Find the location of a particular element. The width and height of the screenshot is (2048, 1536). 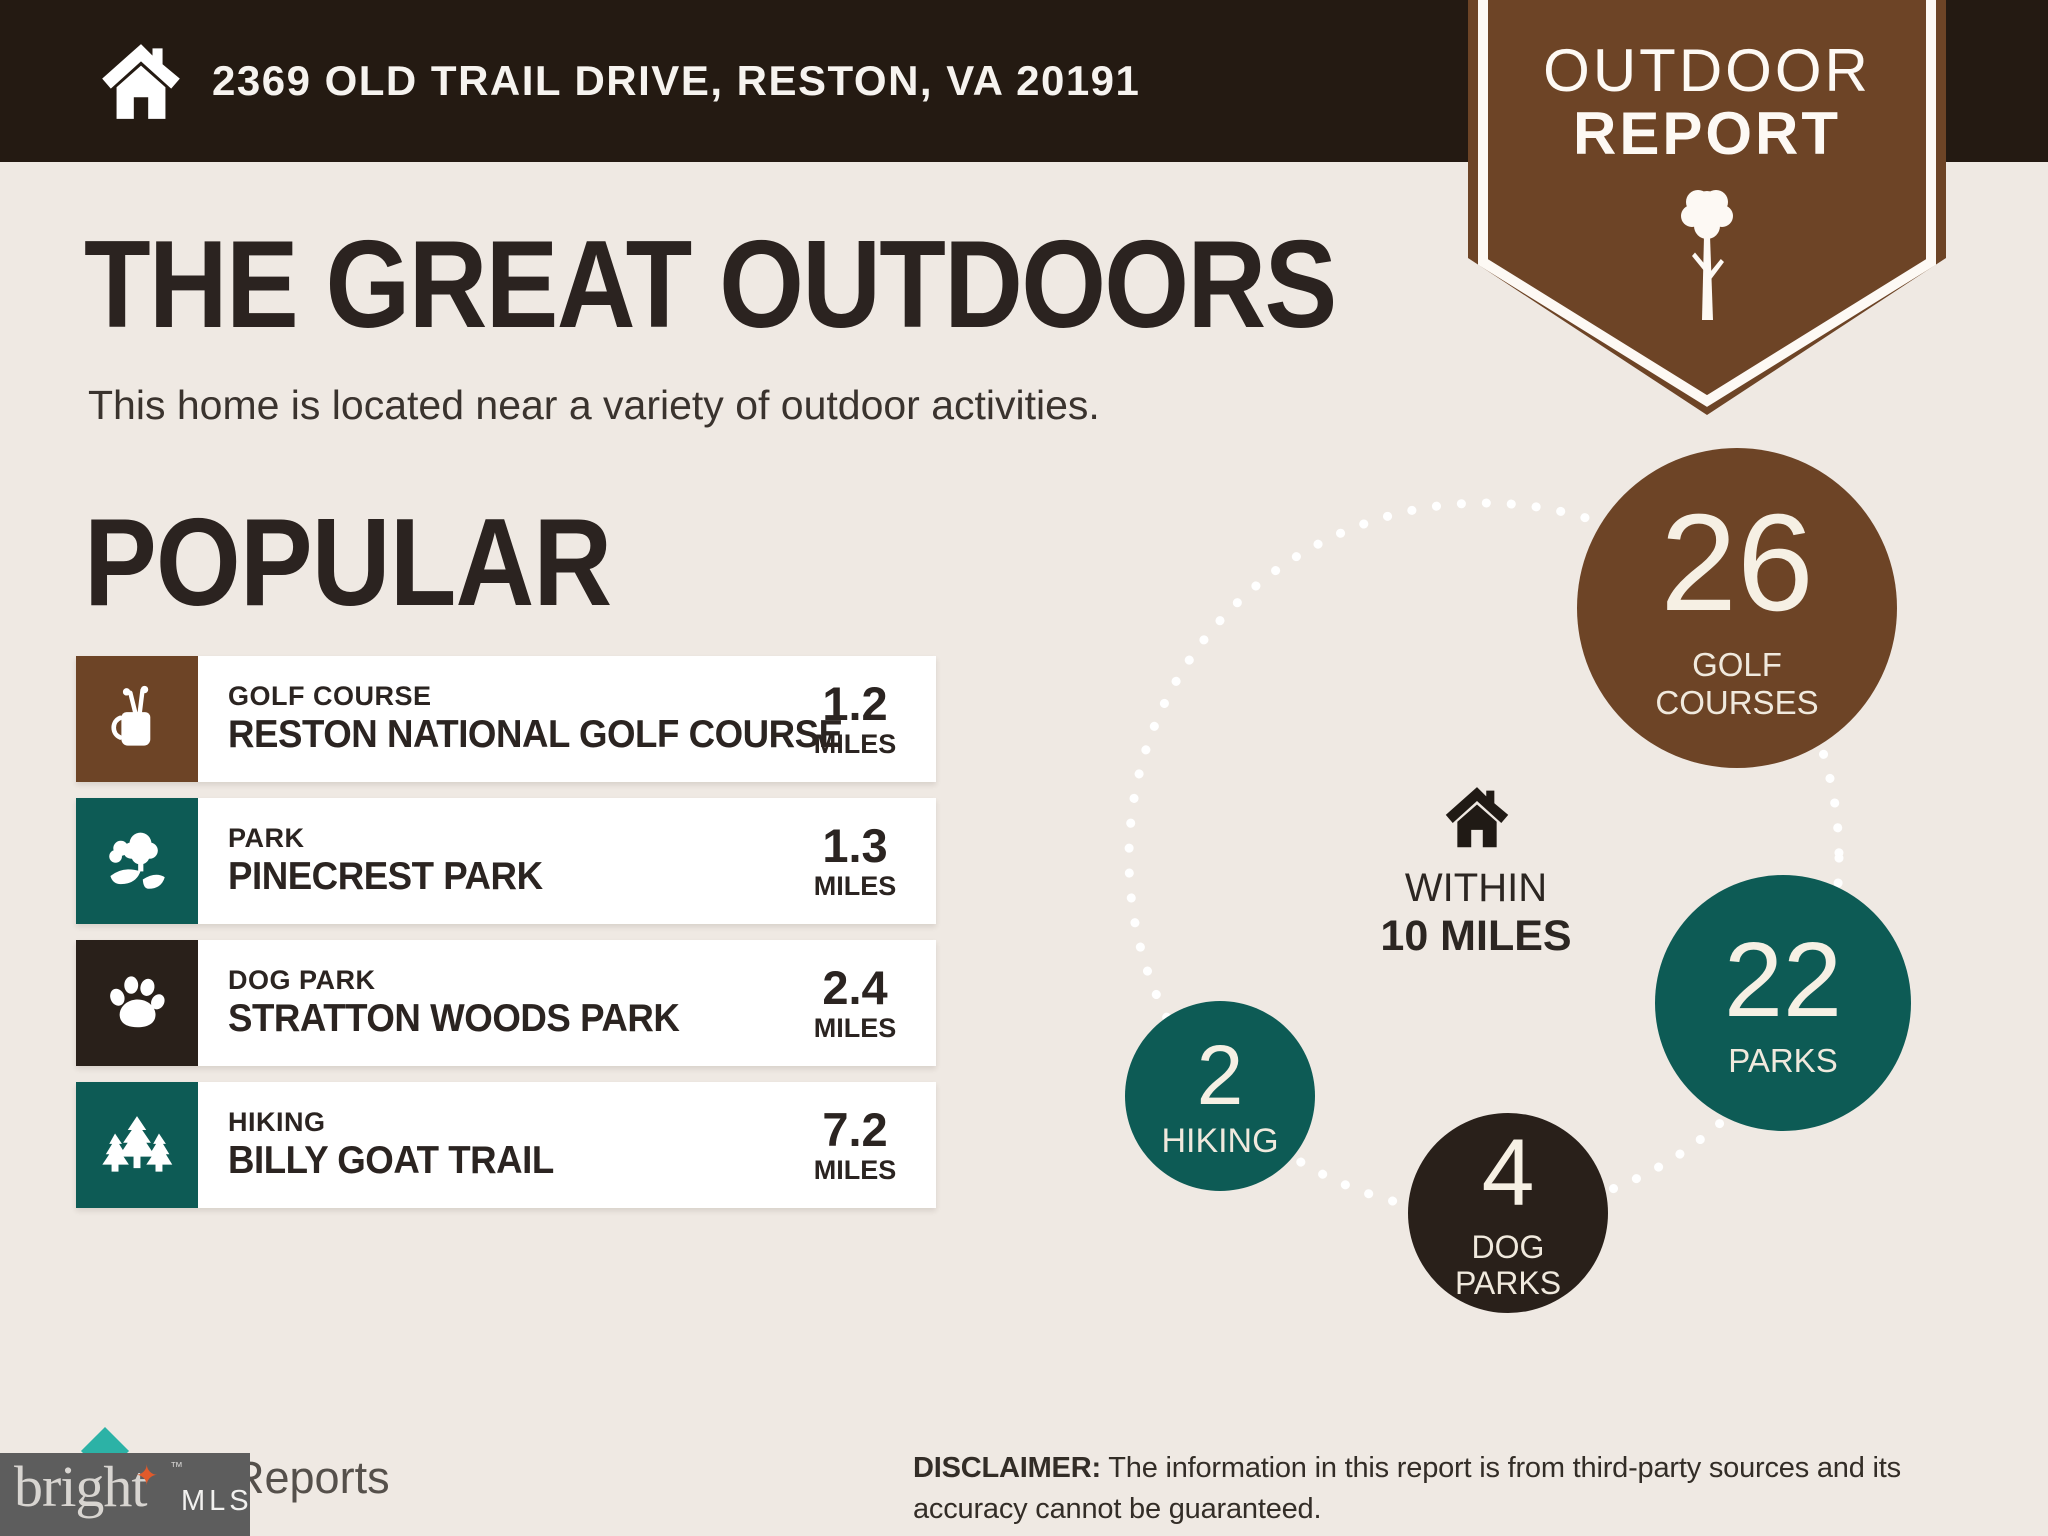

distance-value: 1.2 is located at coordinates (855, 703).